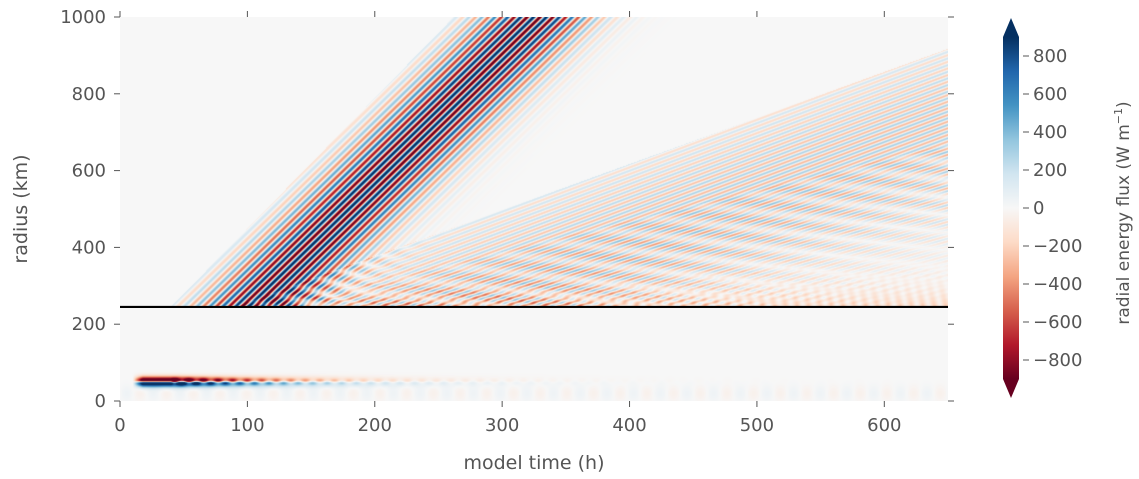 This screenshot has width=1139, height=479. I want to click on colorbar-extend-min, so click(1011, 388).